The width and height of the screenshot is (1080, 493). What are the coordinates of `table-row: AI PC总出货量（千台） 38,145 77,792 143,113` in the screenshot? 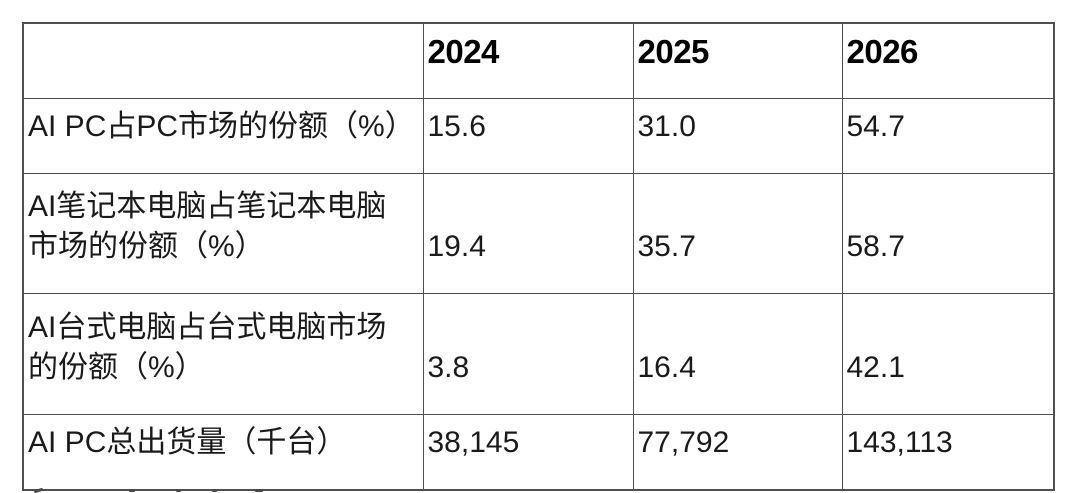 It's located at (538, 452).